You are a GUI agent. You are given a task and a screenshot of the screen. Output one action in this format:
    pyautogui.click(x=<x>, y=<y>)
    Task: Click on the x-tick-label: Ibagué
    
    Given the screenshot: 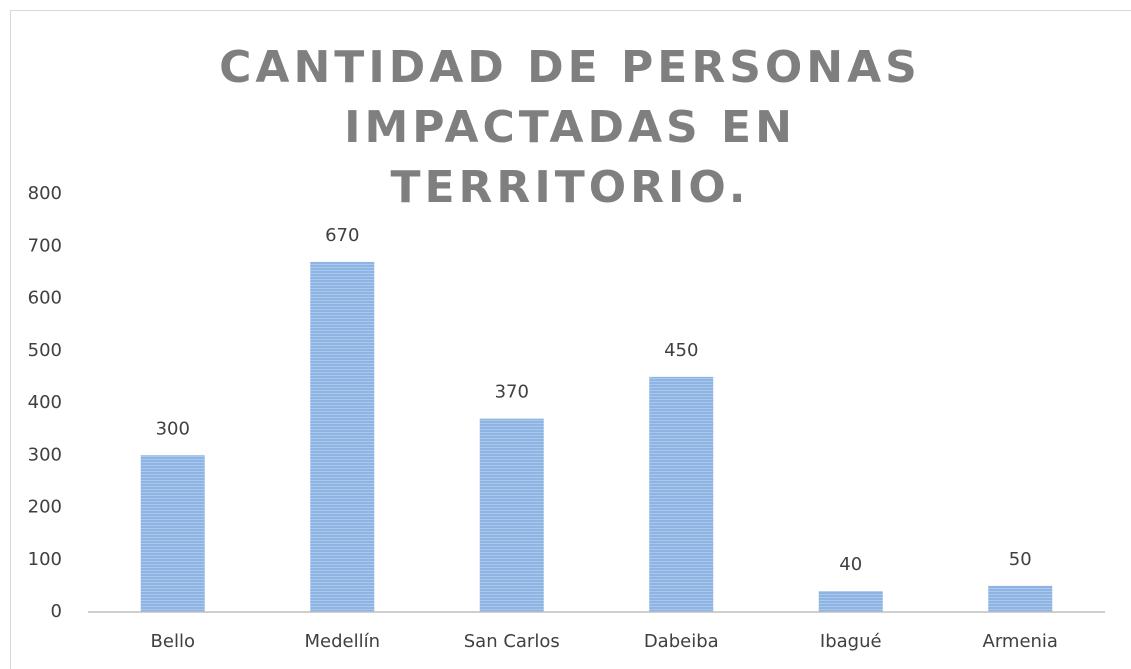 What is the action you would take?
    pyautogui.click(x=851, y=641)
    